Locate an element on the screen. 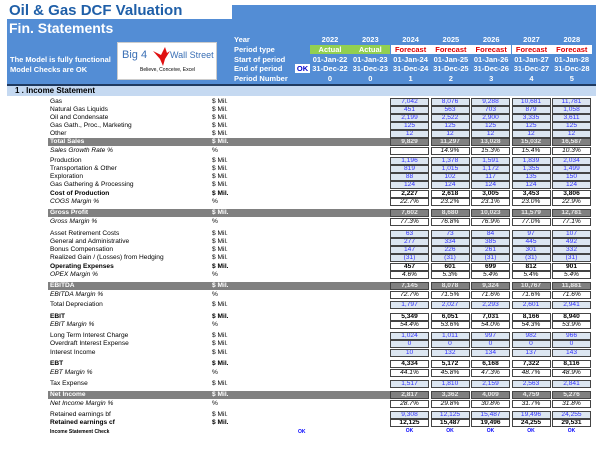 The height and width of the screenshot is (453, 600). cell-2028: 492 is located at coordinates (571, 242).